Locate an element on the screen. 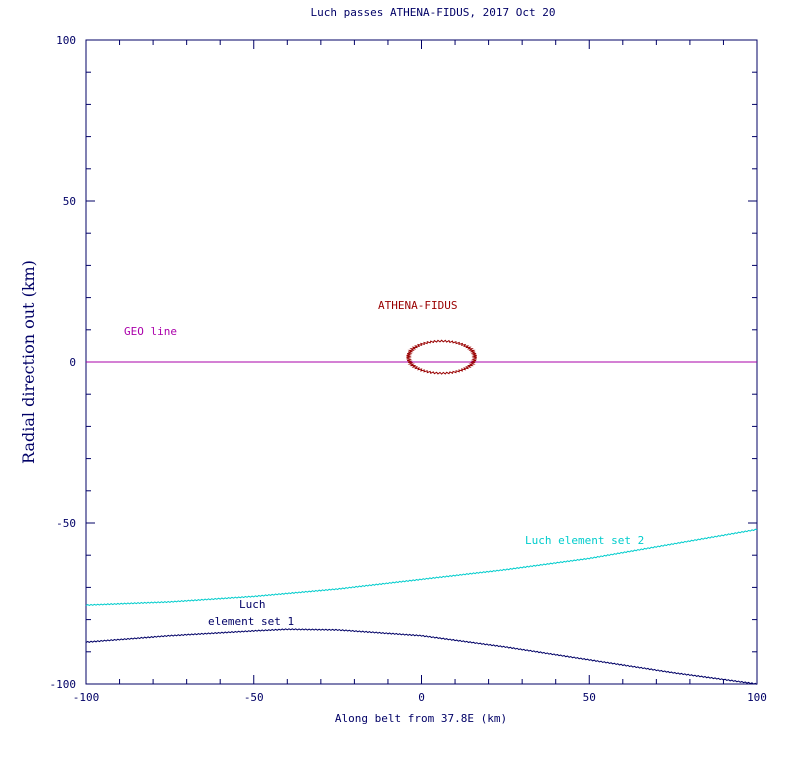  y-tick-label: -100 is located at coordinates (63, 684).